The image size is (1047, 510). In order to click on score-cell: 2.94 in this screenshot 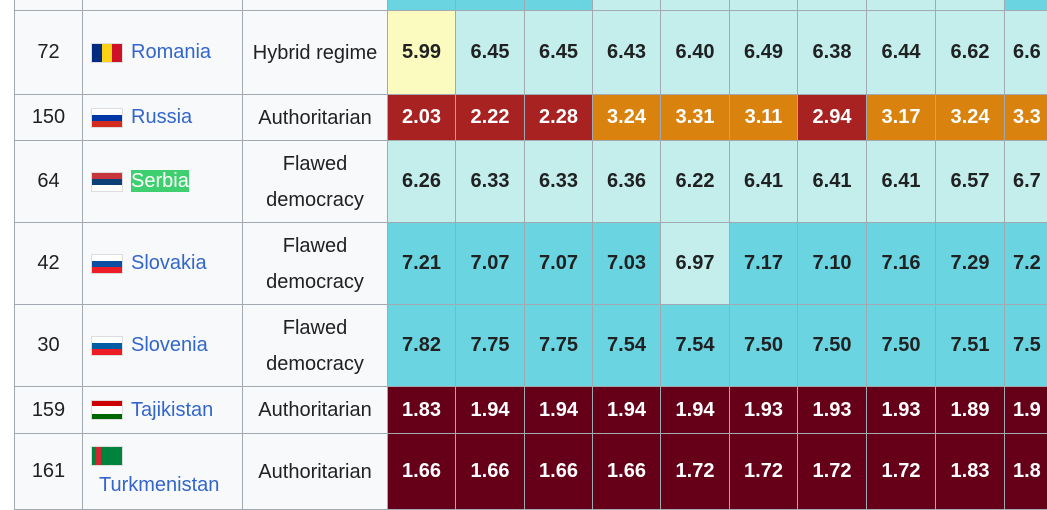, I will do `click(832, 118)`.